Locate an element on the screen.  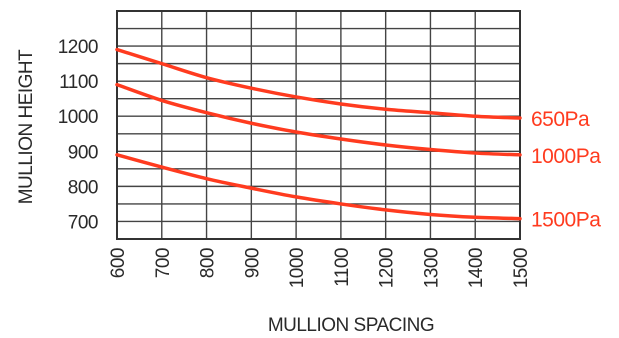
y-tick-label: 1000 is located at coordinates (78, 117).